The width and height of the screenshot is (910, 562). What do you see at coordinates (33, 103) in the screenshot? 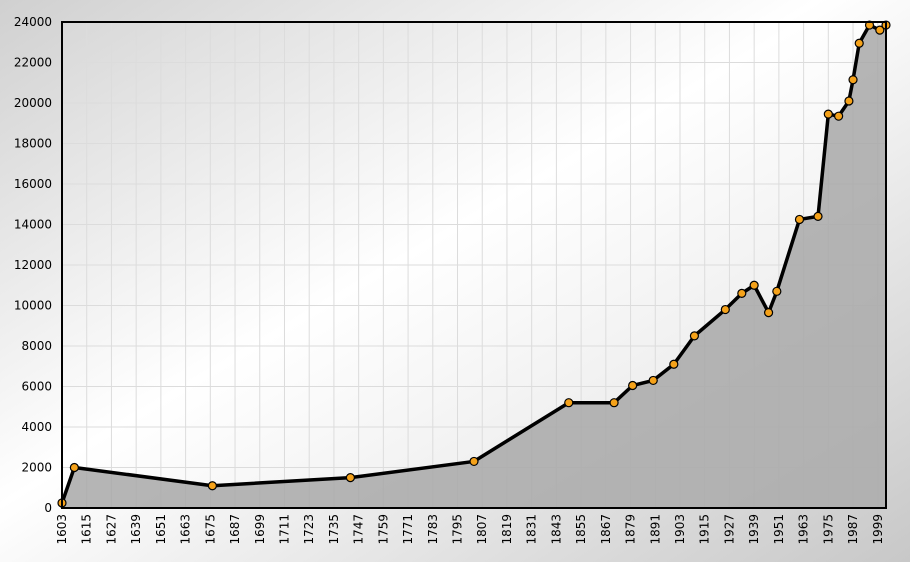
I see `y-tick-label: 20000` at bounding box center [33, 103].